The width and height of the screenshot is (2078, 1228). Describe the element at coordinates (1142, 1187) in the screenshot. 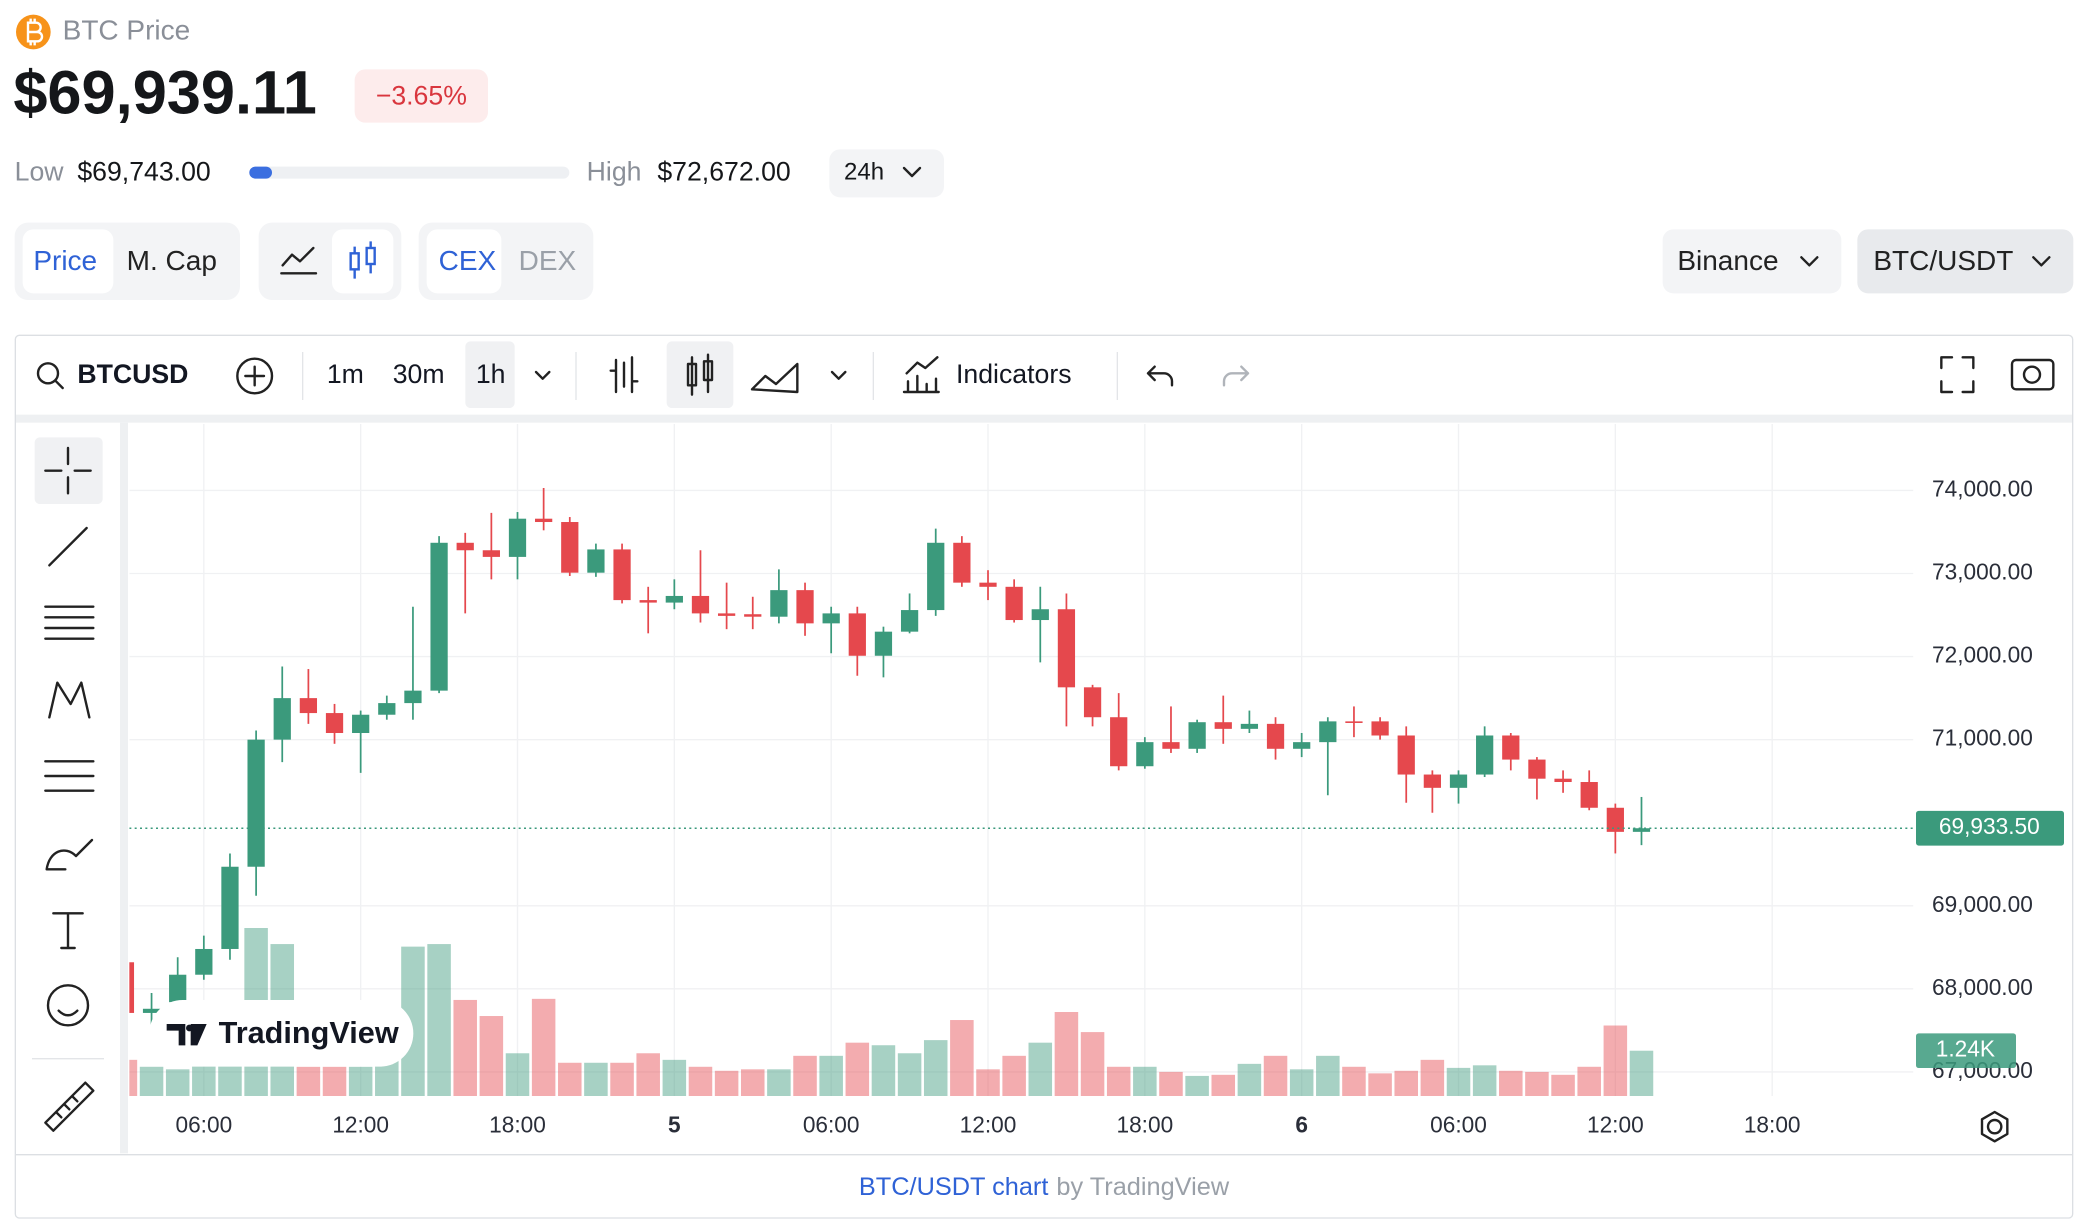

I see `footer-by: by TradingView` at that location.